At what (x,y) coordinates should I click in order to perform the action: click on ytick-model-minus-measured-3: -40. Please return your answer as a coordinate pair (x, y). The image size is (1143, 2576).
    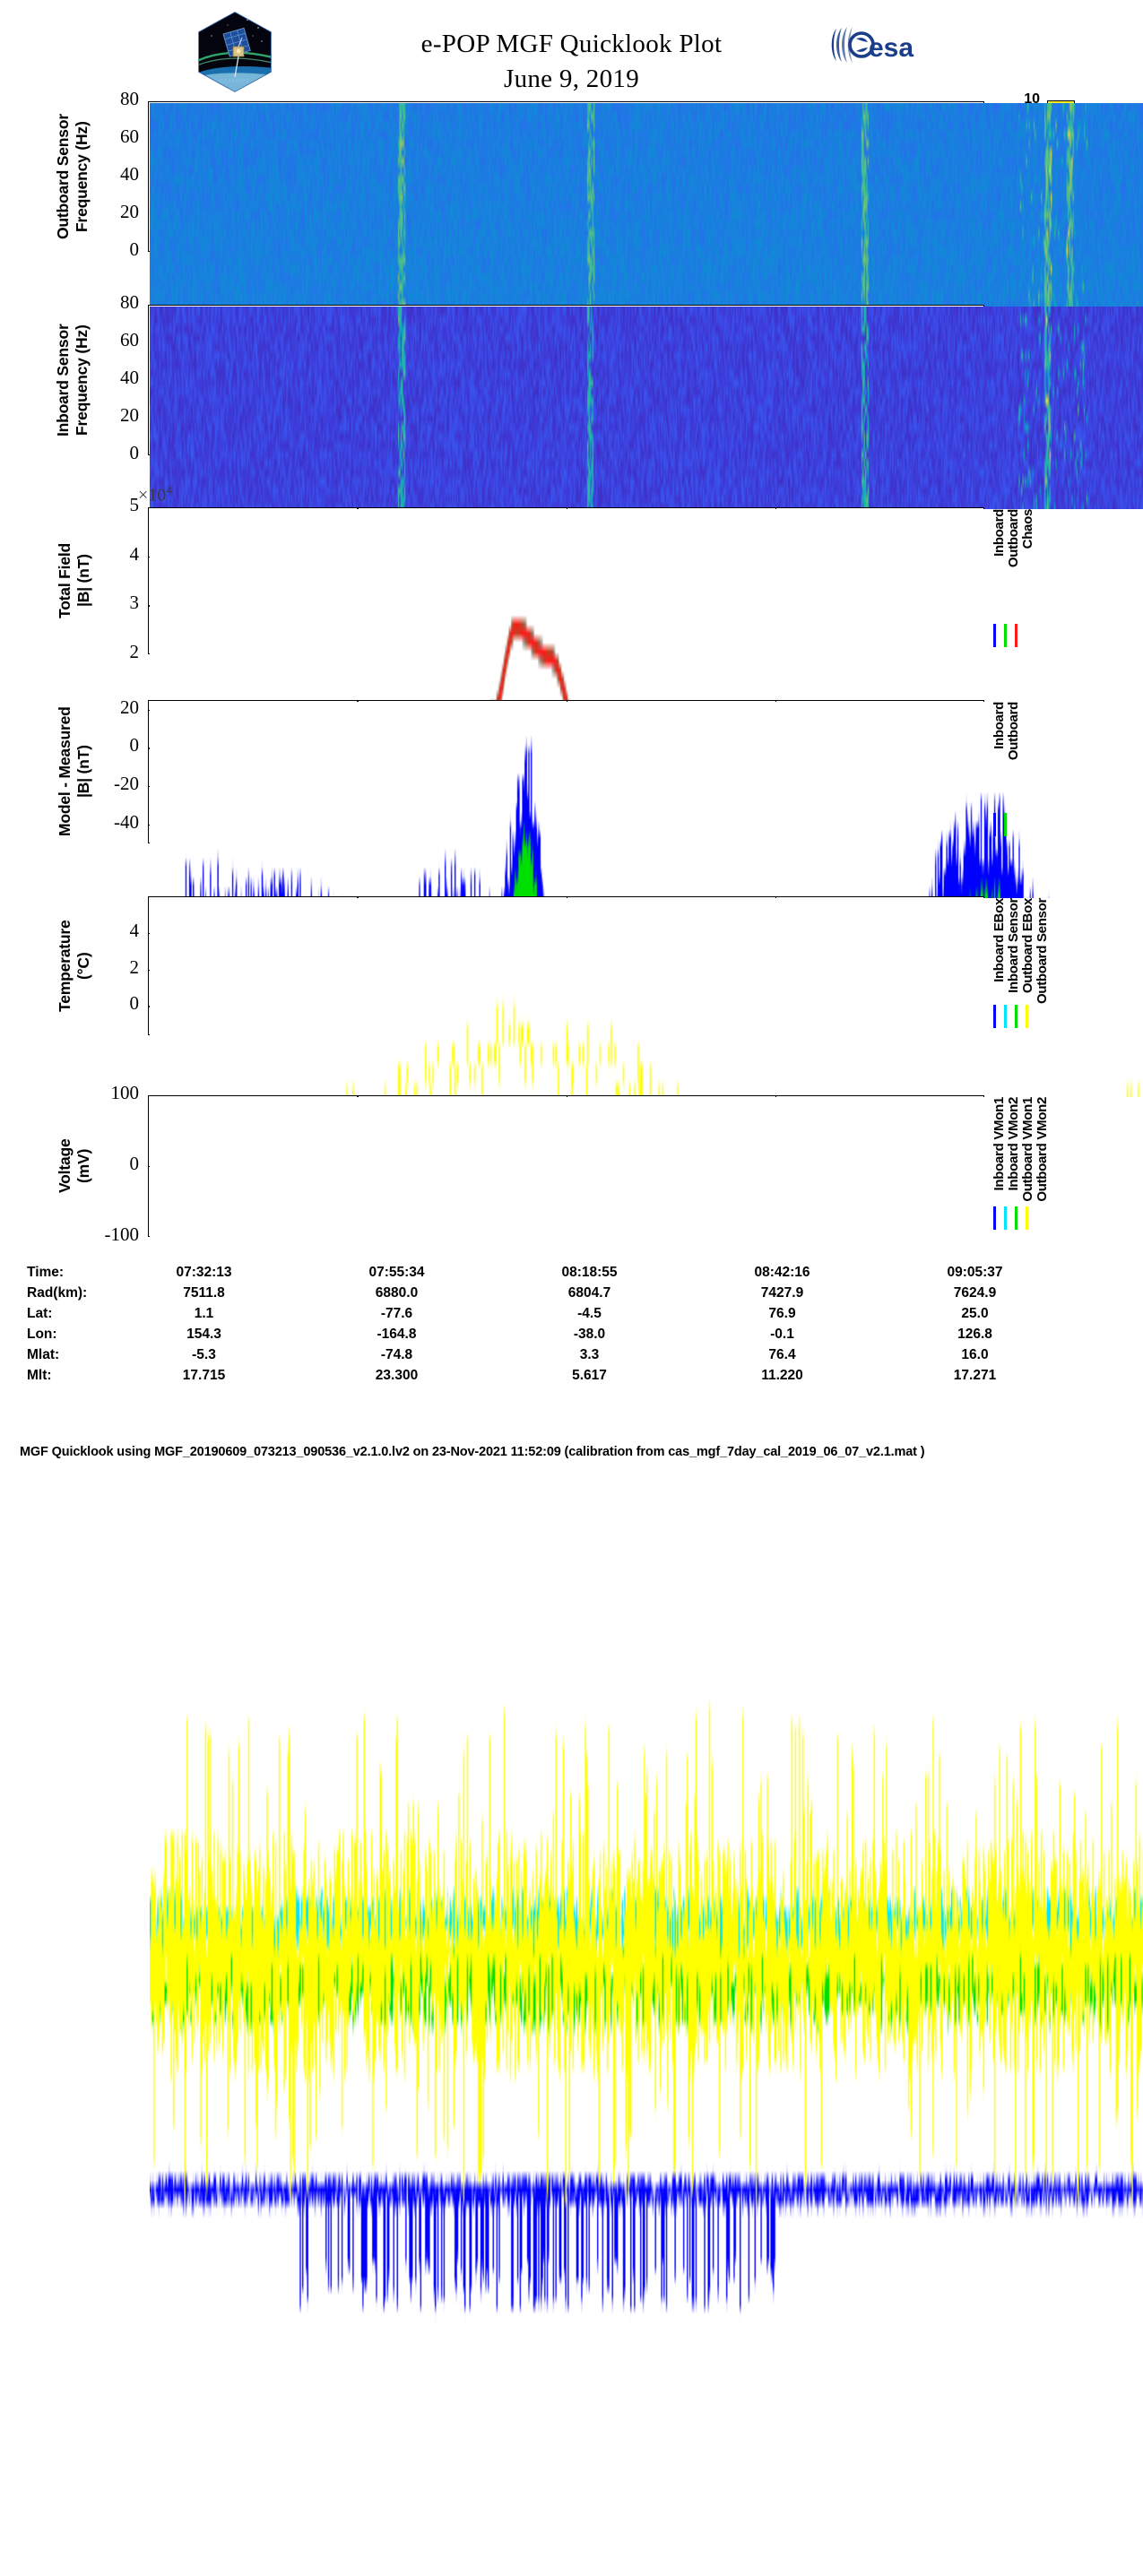
    Looking at the image, I should click on (109, 822).